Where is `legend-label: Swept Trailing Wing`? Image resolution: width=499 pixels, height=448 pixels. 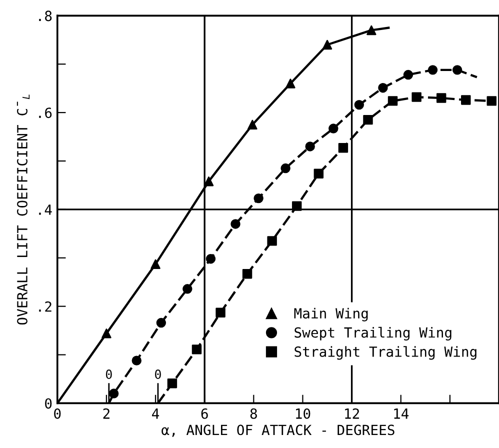
legend-label: Swept Trailing Wing is located at coordinates (373, 333).